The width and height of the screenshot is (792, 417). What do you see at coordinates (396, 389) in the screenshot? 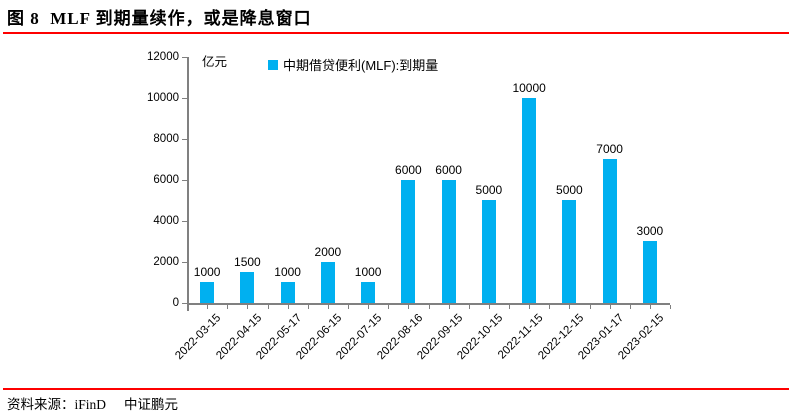
I see `bottom-red-rule` at bounding box center [396, 389].